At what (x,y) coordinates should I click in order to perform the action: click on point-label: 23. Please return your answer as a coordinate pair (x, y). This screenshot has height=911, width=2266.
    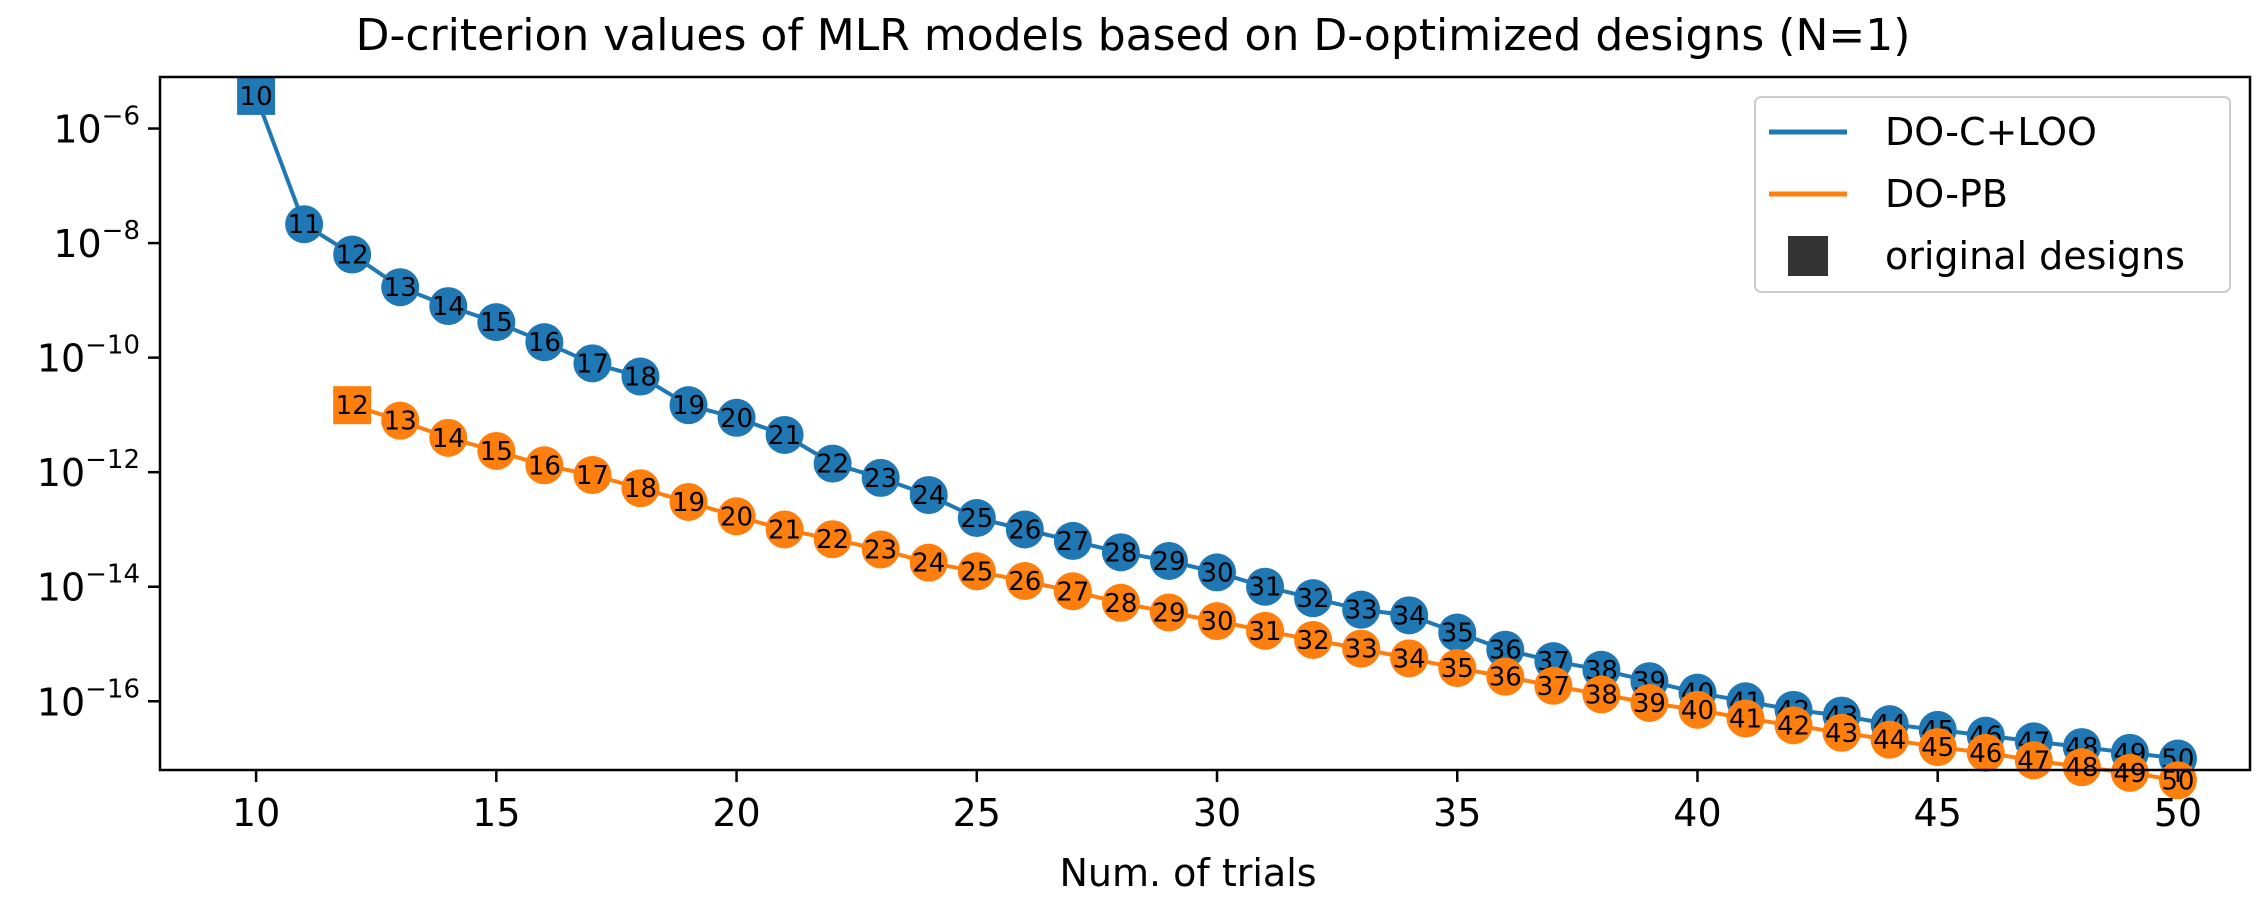
    Looking at the image, I should click on (880, 551).